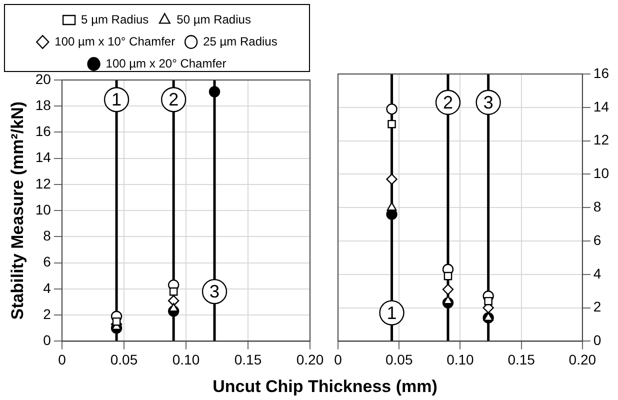 Image resolution: width=618 pixels, height=400 pixels. I want to click on legend-label: 100 µm x 20° Chamfer, so click(166, 63).